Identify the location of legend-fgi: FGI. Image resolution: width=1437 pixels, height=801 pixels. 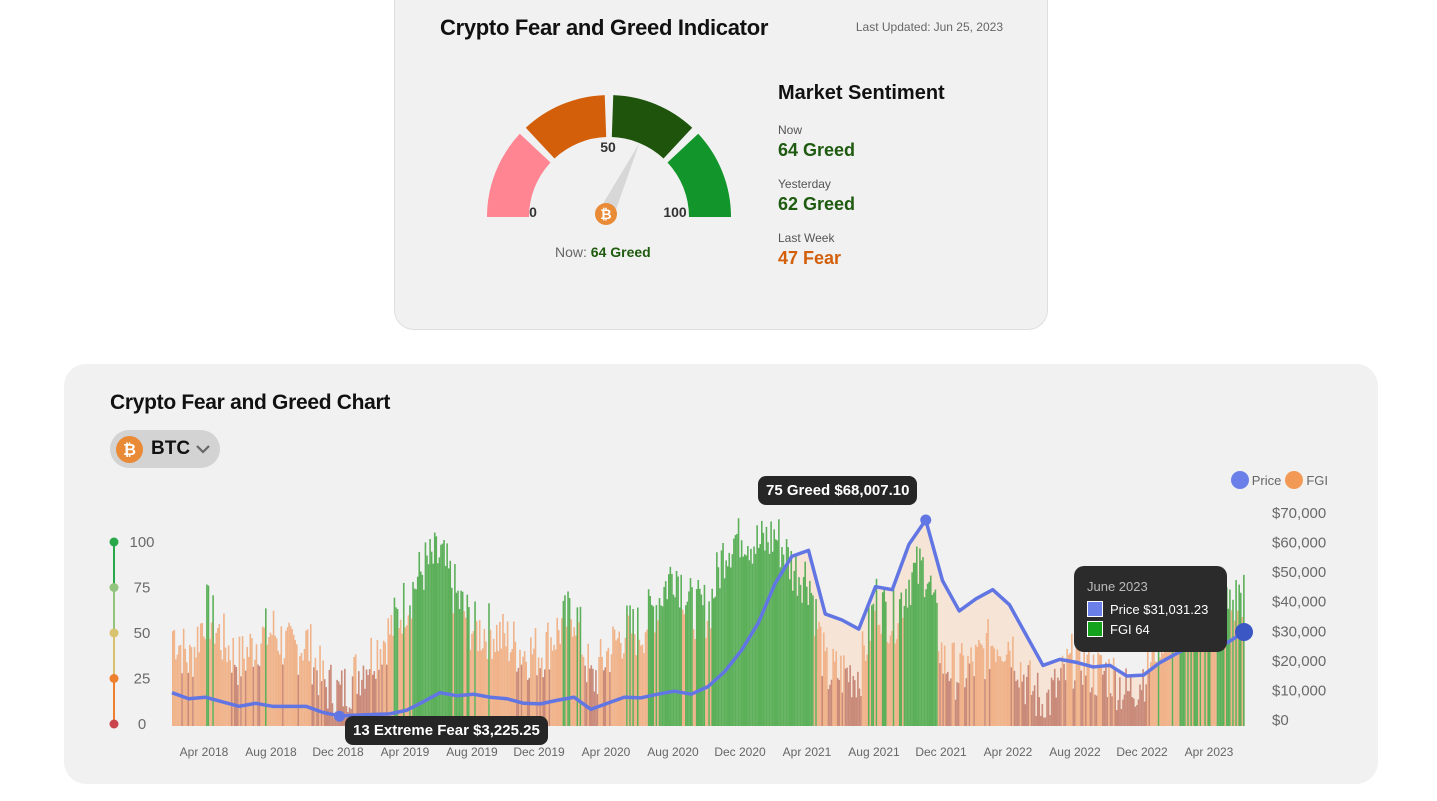
(1306, 480).